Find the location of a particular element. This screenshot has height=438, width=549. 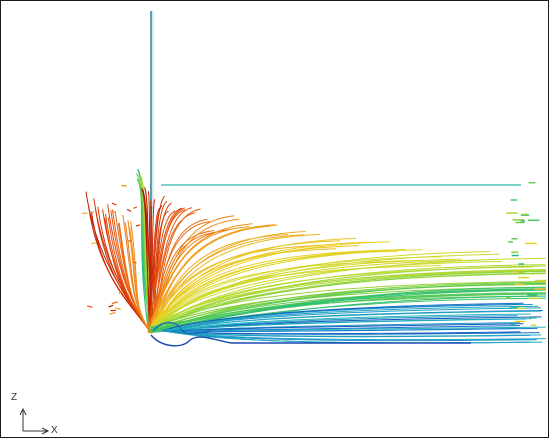

upstream-streamline is located at coordinates (140, 280).